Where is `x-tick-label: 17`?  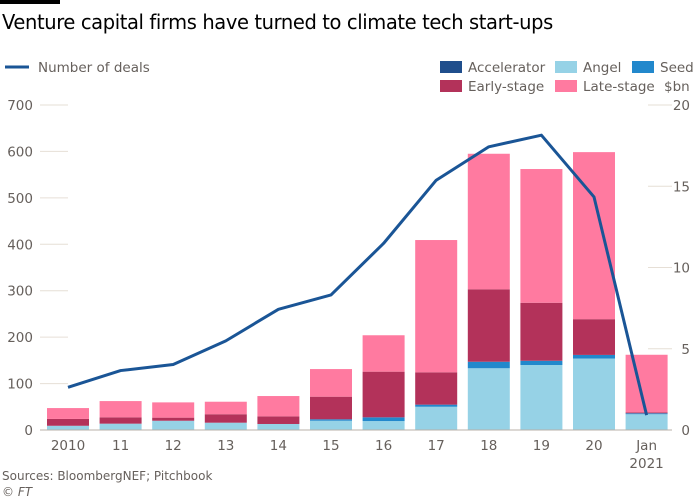 x-tick-label: 17 is located at coordinates (436, 446).